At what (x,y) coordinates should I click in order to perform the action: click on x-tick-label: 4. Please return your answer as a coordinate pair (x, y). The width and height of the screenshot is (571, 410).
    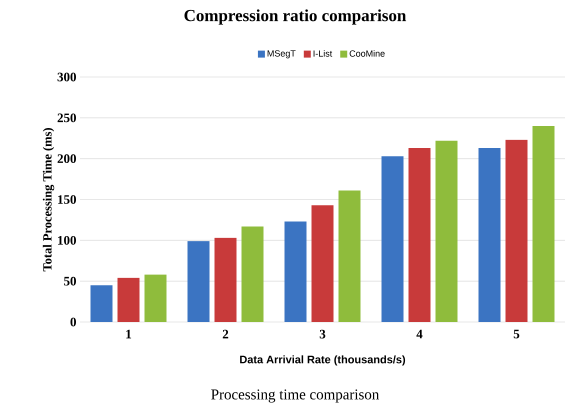
    Looking at the image, I should click on (419, 334).